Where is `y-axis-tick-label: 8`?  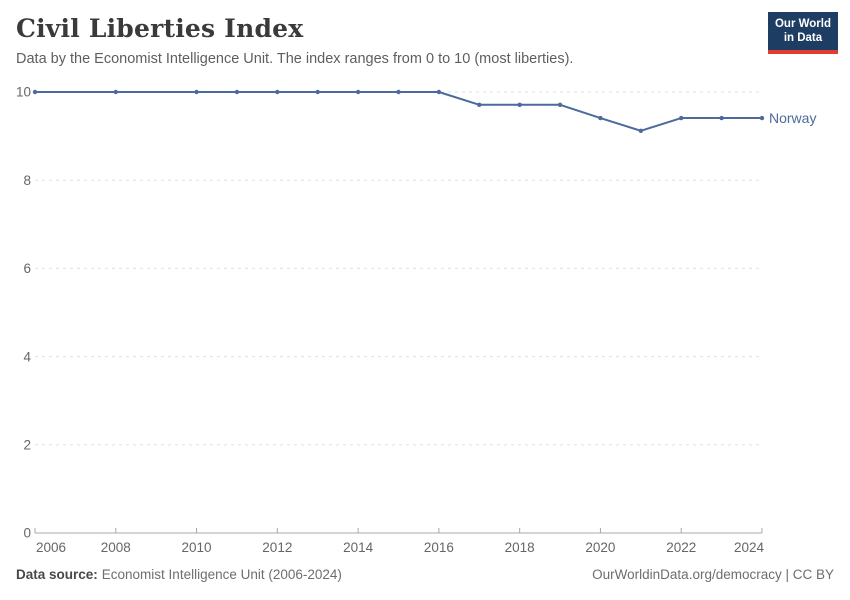
y-axis-tick-label: 8 is located at coordinates (27, 180).